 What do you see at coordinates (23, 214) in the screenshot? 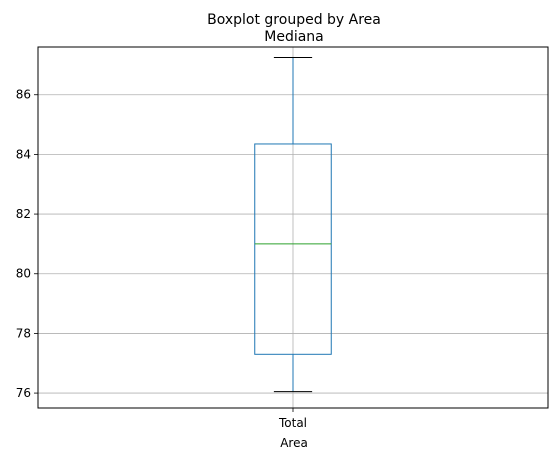
I see `y-tick-label: 82` at bounding box center [23, 214].